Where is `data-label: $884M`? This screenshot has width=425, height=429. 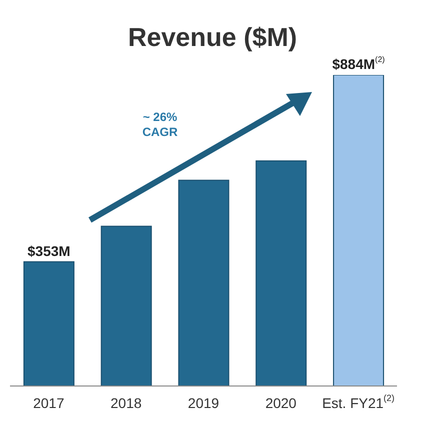 data-label: $884M is located at coordinates (354, 64).